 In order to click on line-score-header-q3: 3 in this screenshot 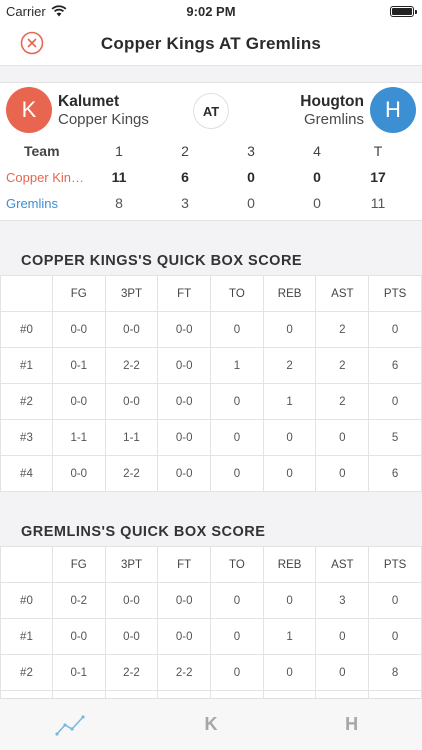, I will do `click(251, 151)`.